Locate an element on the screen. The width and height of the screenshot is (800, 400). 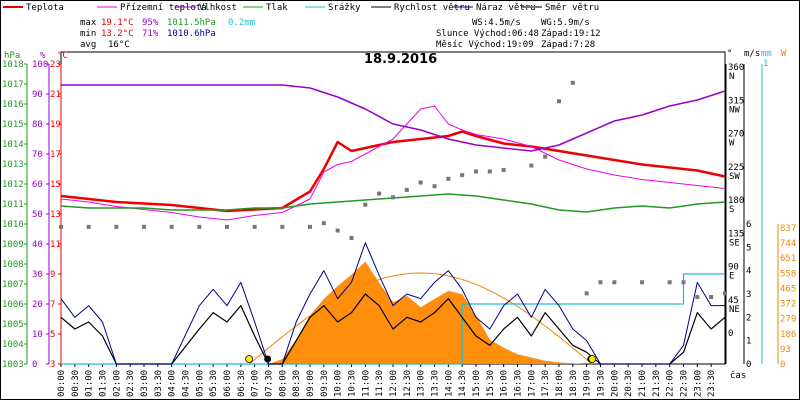
tick-x-38: 19:00 is located at coordinates (588, 383).